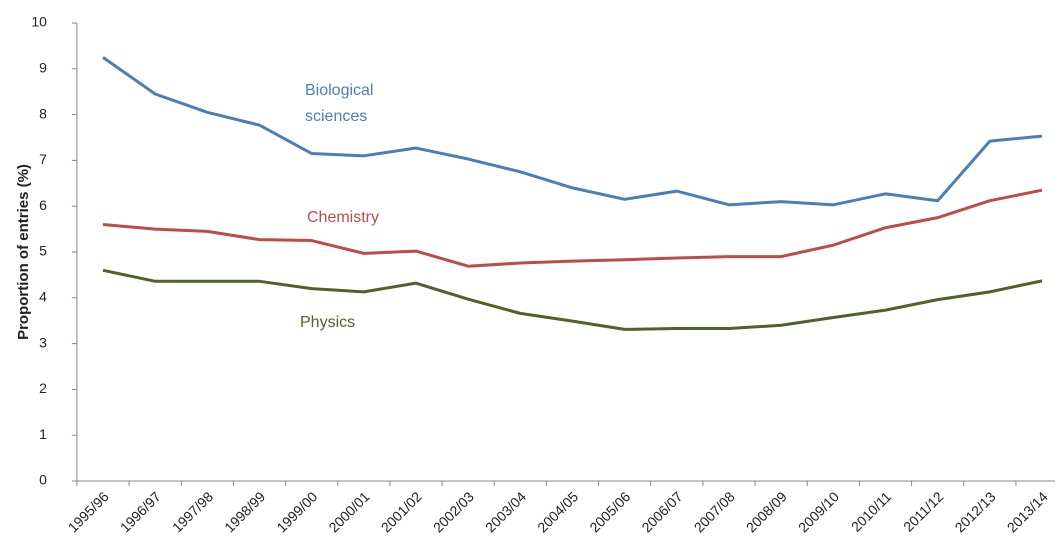  I want to click on x-tick-label: 1996/97, so click(140, 511).